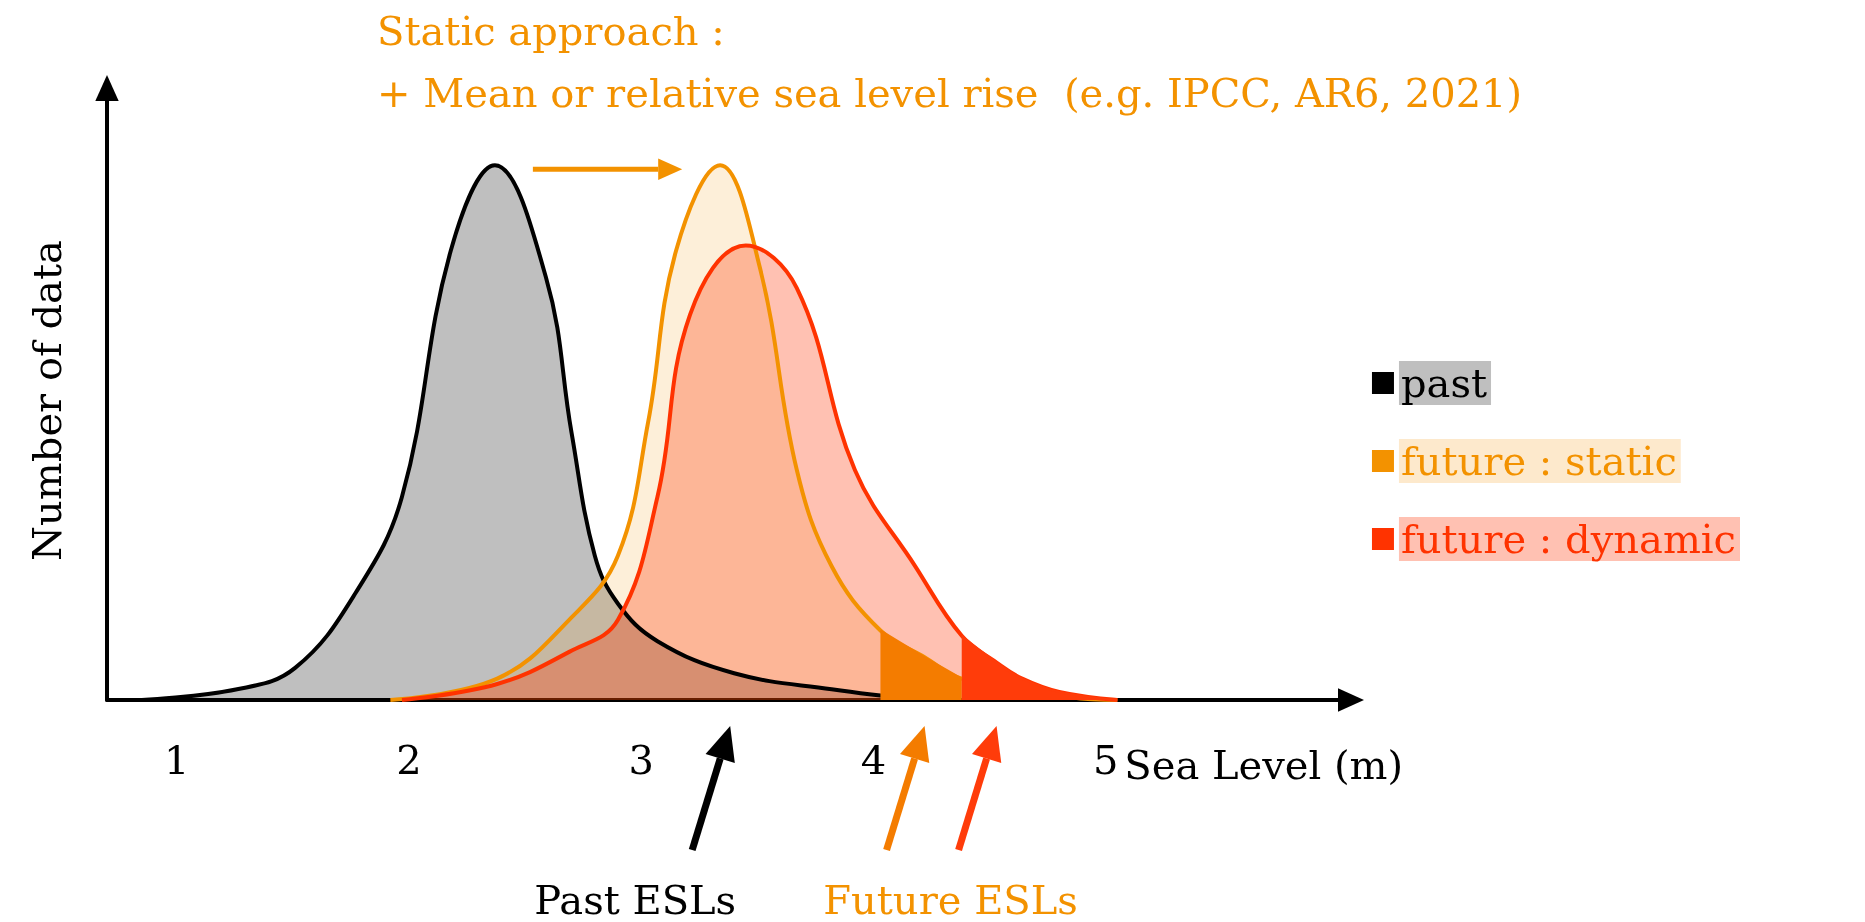 The width and height of the screenshot is (1865, 922). What do you see at coordinates (635, 899) in the screenshot?
I see `text: Past ESLs` at bounding box center [635, 899].